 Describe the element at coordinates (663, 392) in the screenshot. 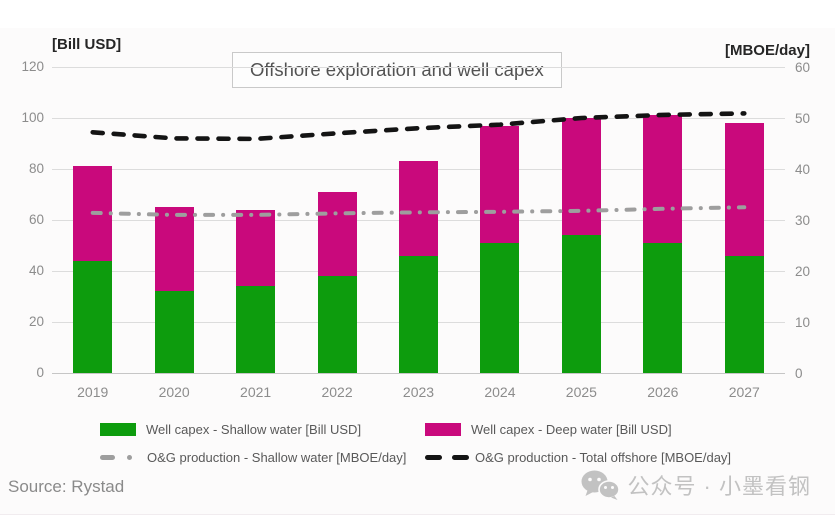

I see `x-axis-label: 2026` at that location.